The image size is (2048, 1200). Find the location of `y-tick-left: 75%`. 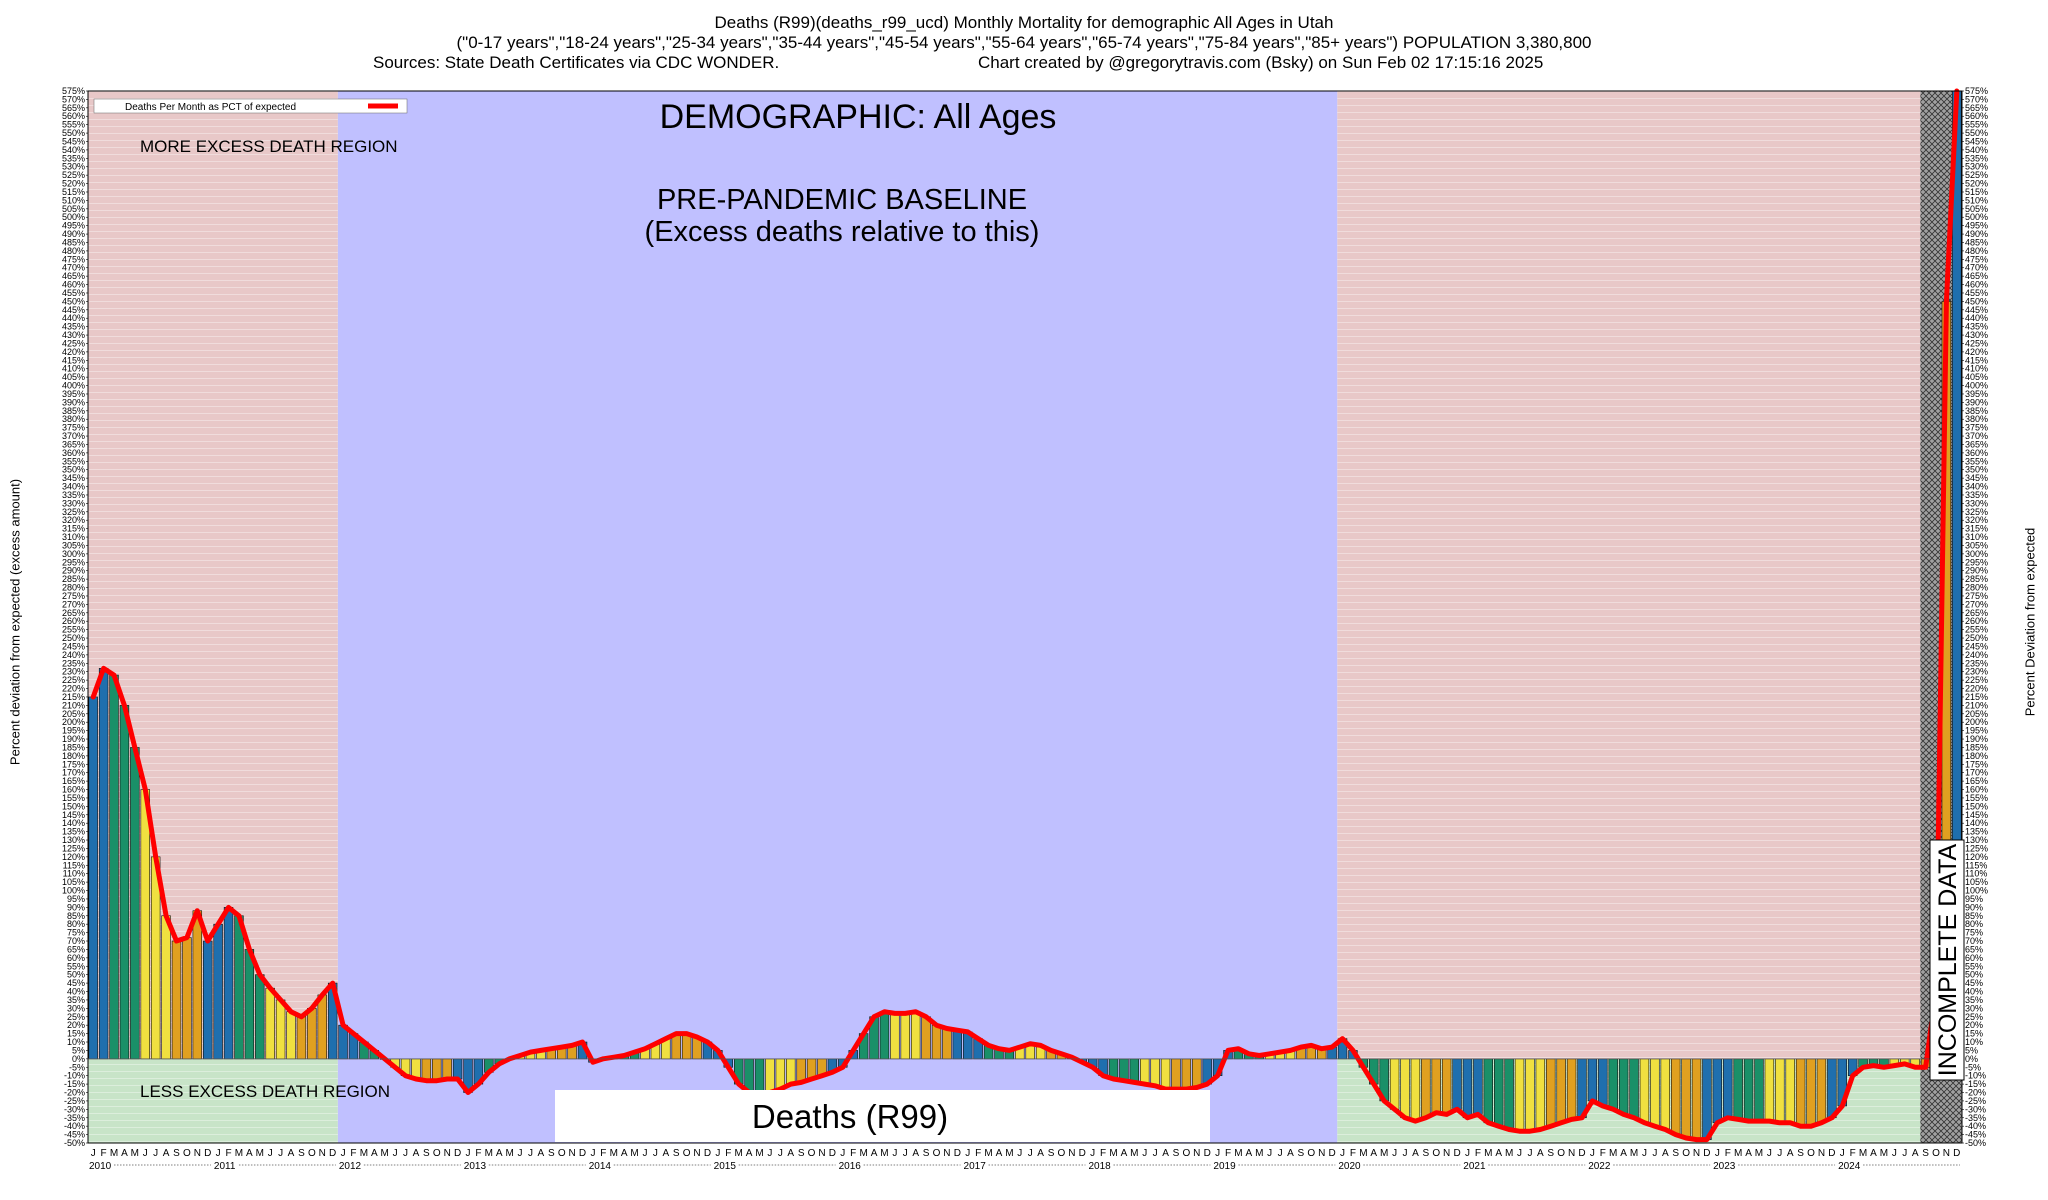

y-tick-left: 75% is located at coordinates (76, 933).